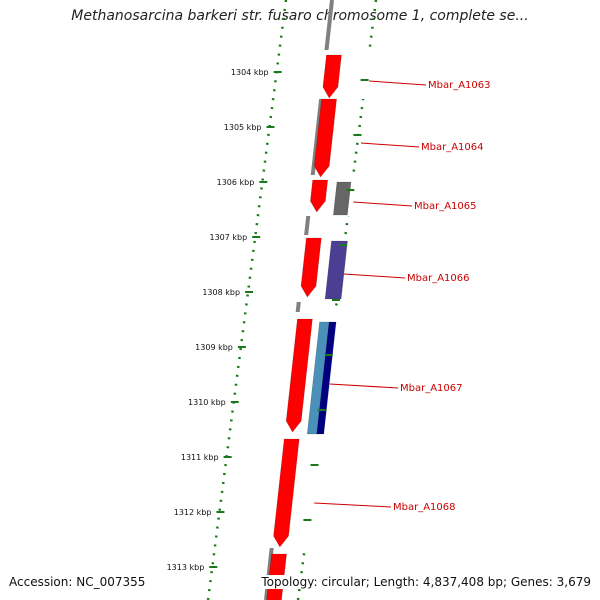 The width and height of the screenshot is (600, 600). What do you see at coordinates (214, 347) in the screenshot?
I see `scale-tick-label: 1309 kbp` at bounding box center [214, 347].